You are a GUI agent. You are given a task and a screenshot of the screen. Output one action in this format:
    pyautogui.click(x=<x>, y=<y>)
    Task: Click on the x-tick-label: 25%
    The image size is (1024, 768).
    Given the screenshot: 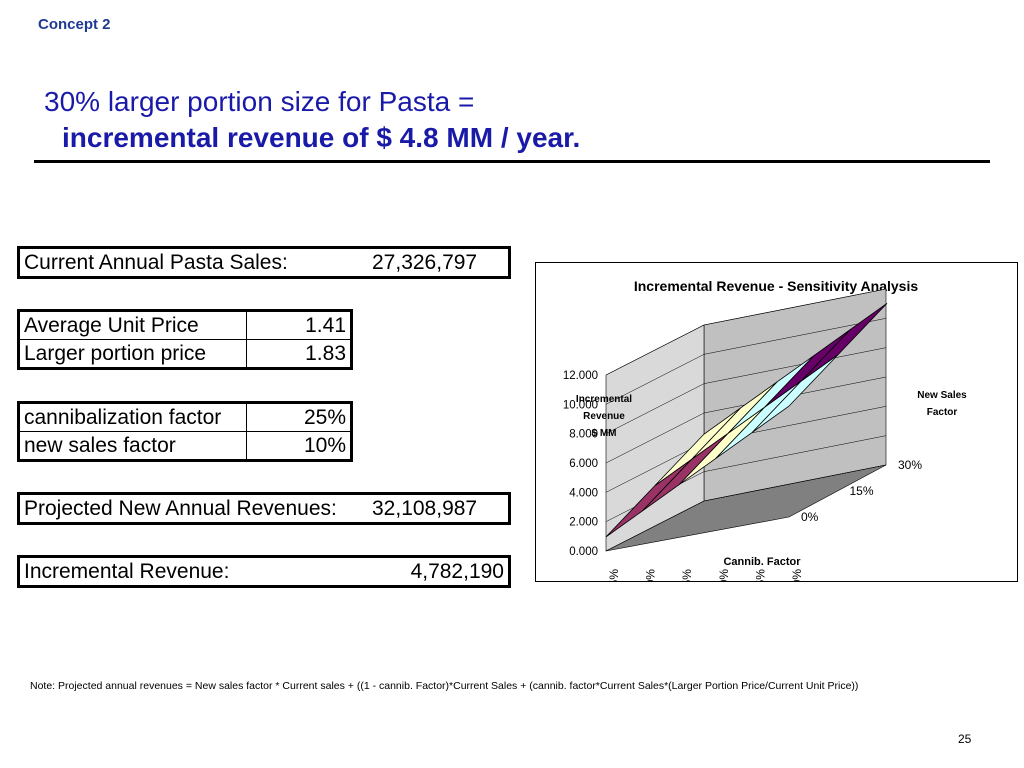 What is the action you would take?
    pyautogui.click(x=687, y=575)
    